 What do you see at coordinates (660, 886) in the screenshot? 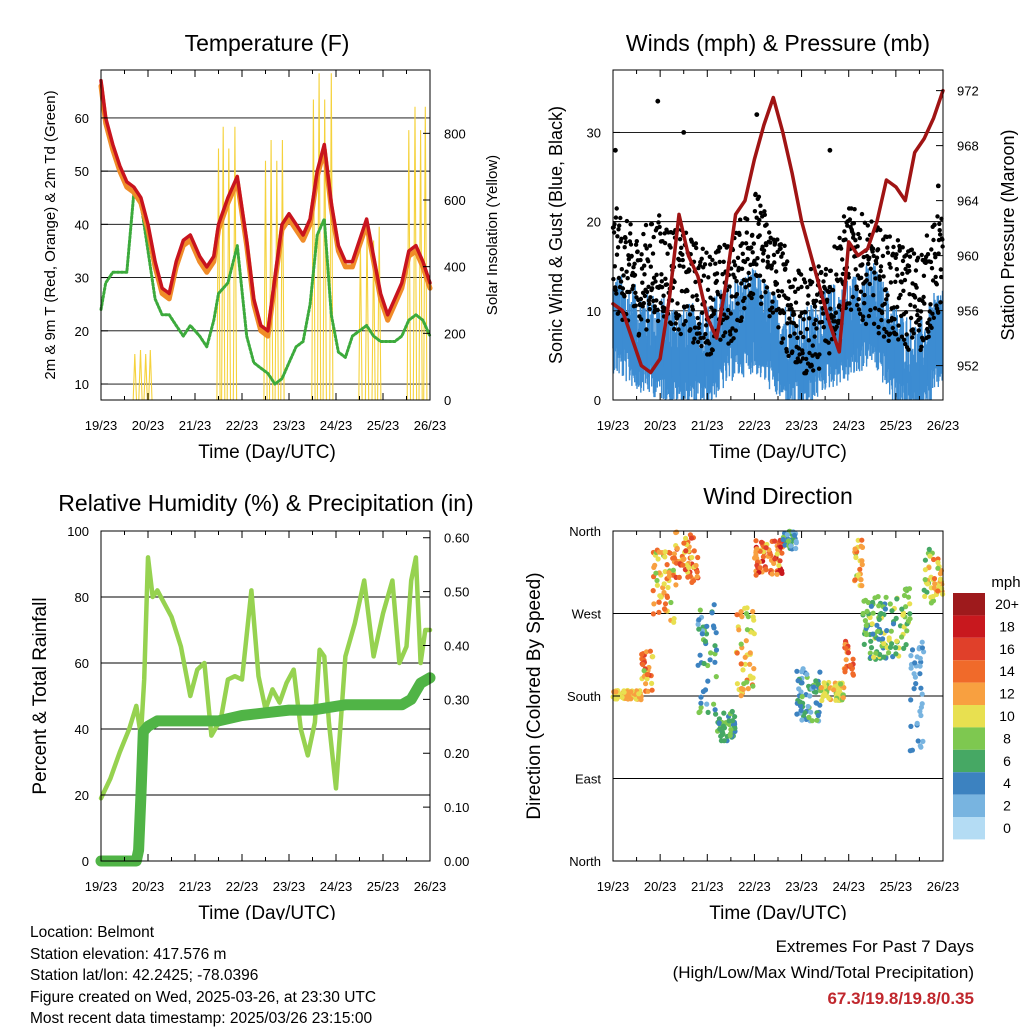
I see `x-tick-label: 20/23` at bounding box center [660, 886].